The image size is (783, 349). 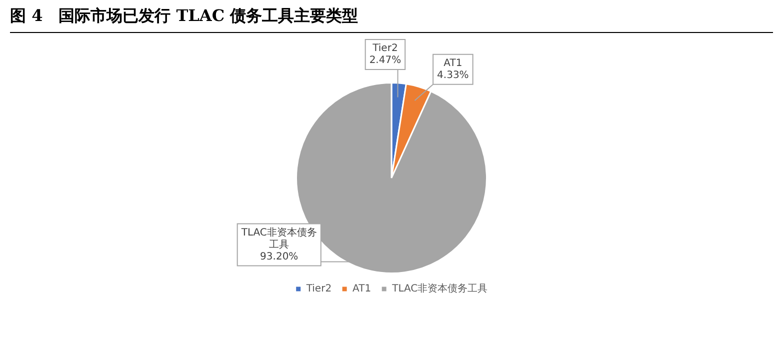 What do you see at coordinates (318, 289) in the screenshot?
I see `legend-label: Tier2` at bounding box center [318, 289].